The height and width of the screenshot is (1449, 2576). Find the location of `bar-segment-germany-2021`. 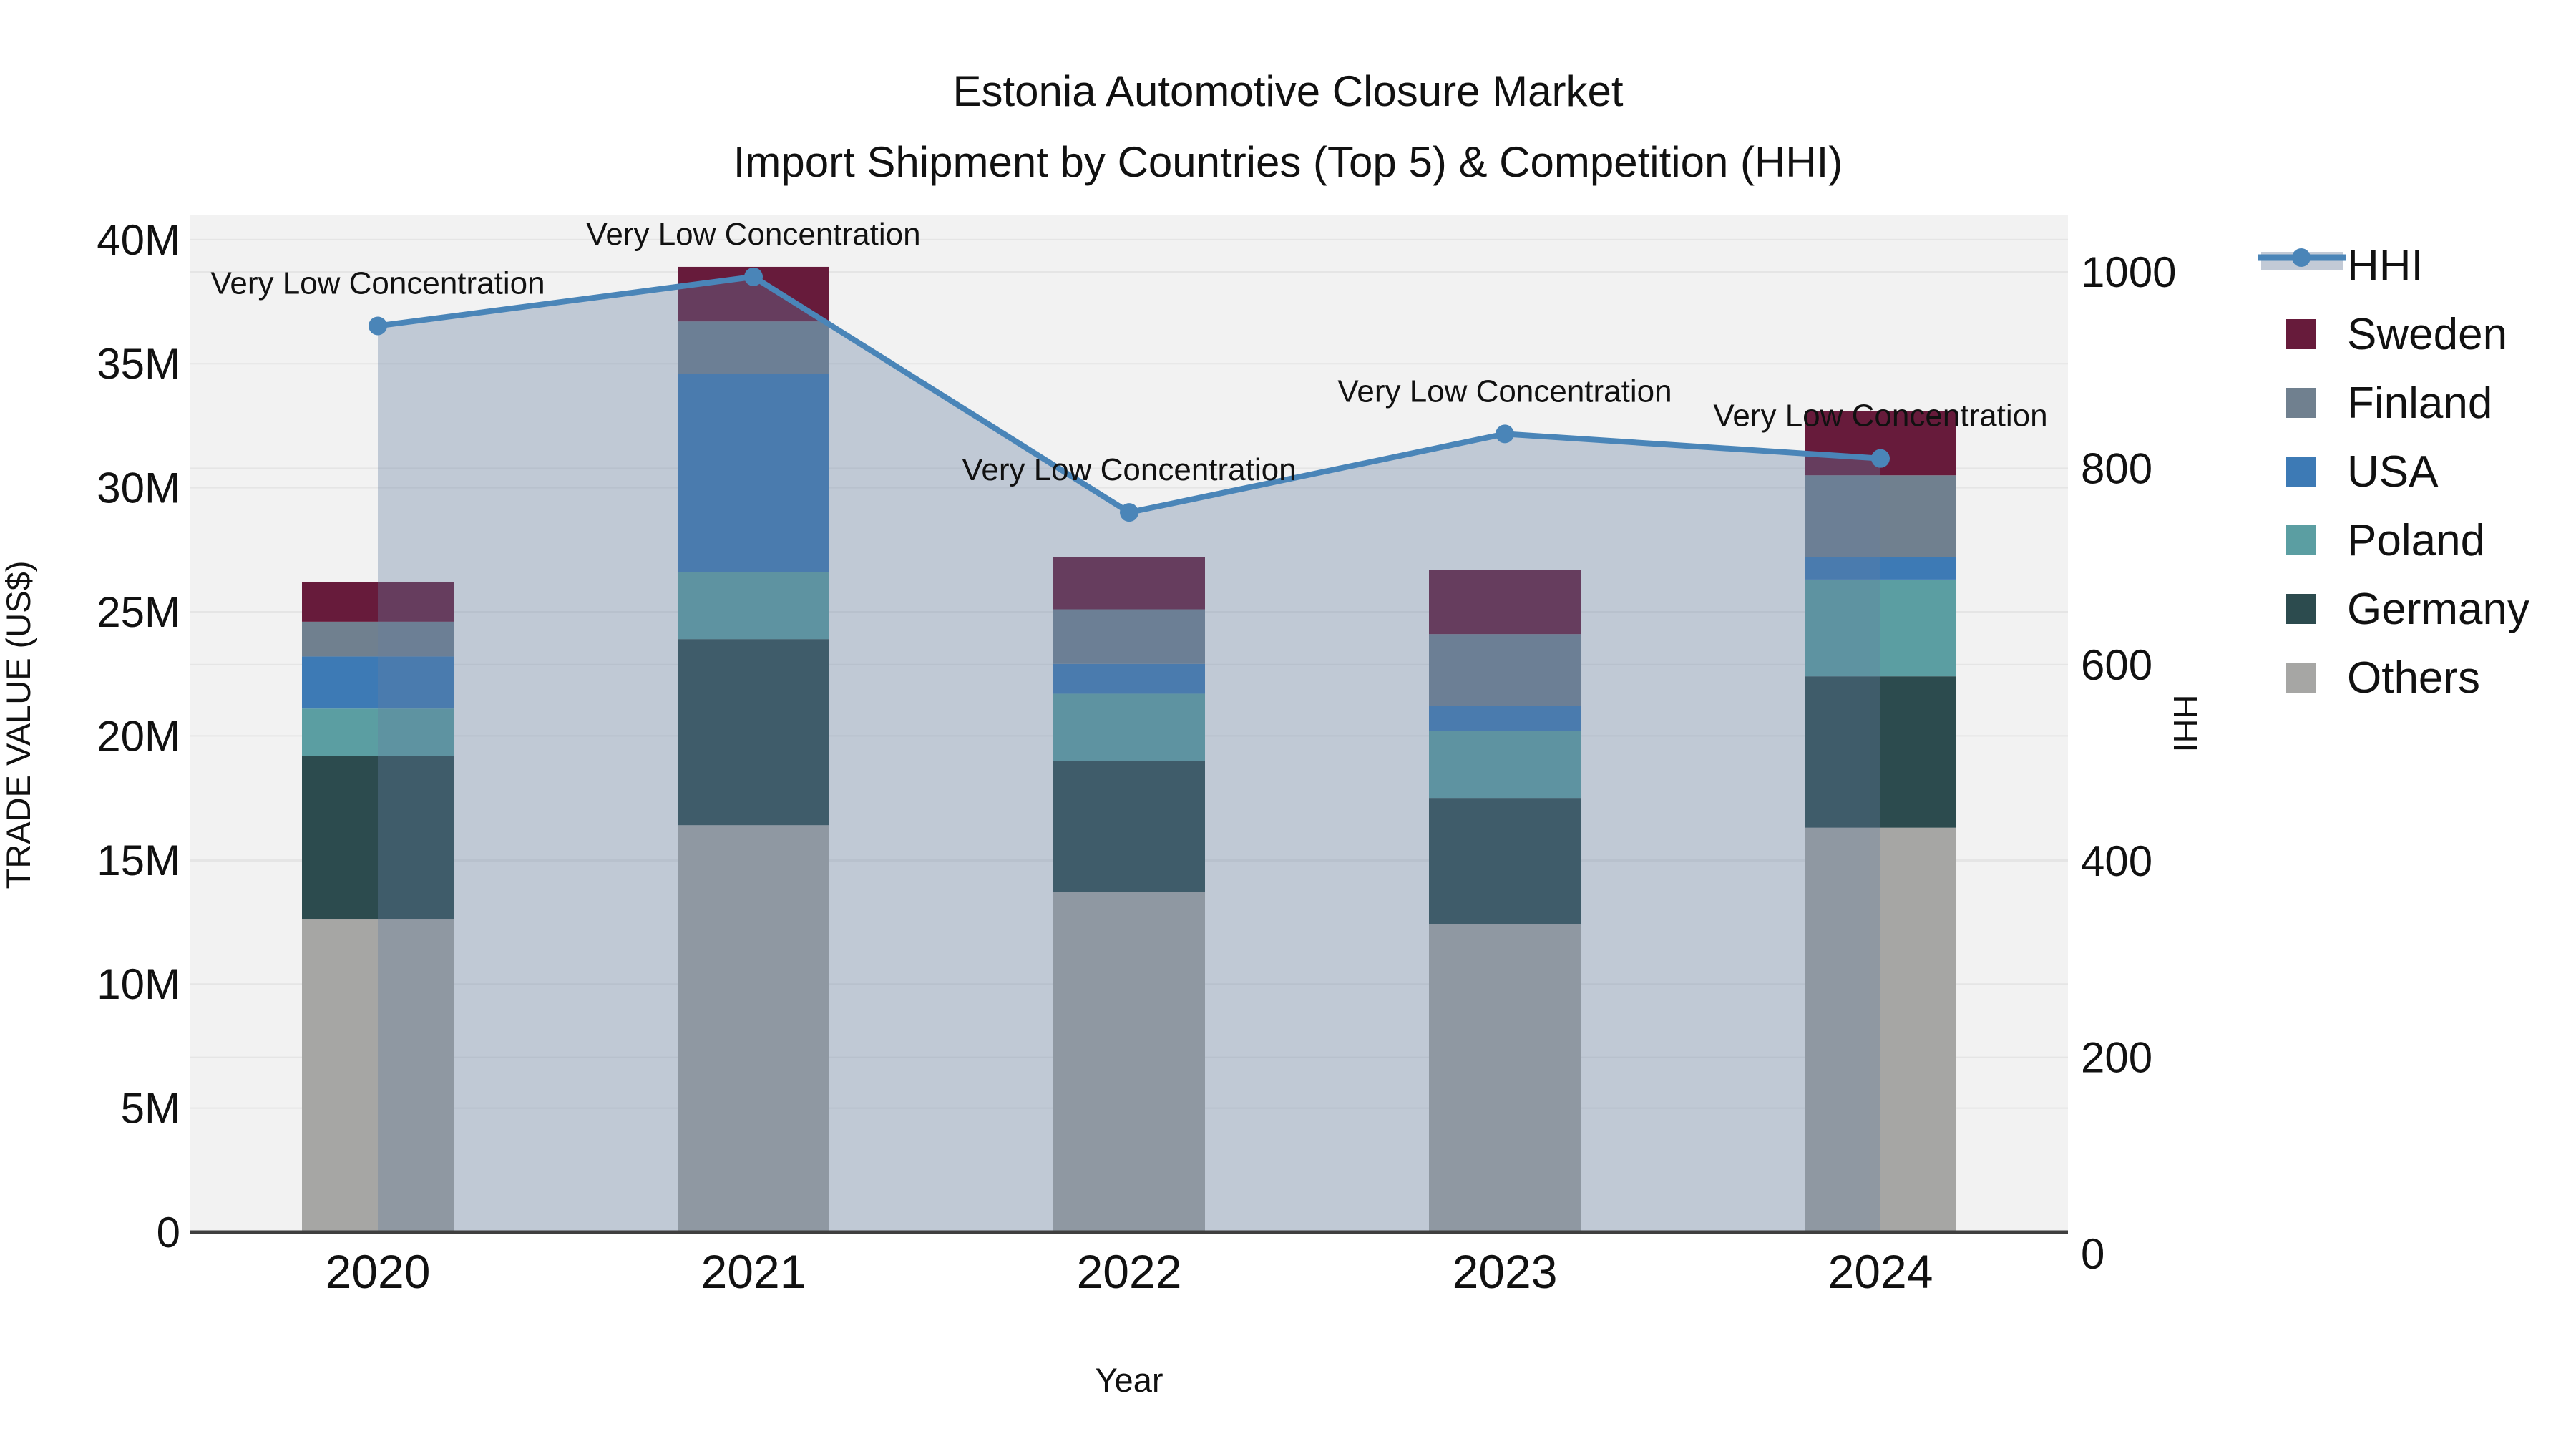

bar-segment-germany-2021 is located at coordinates (753, 732).